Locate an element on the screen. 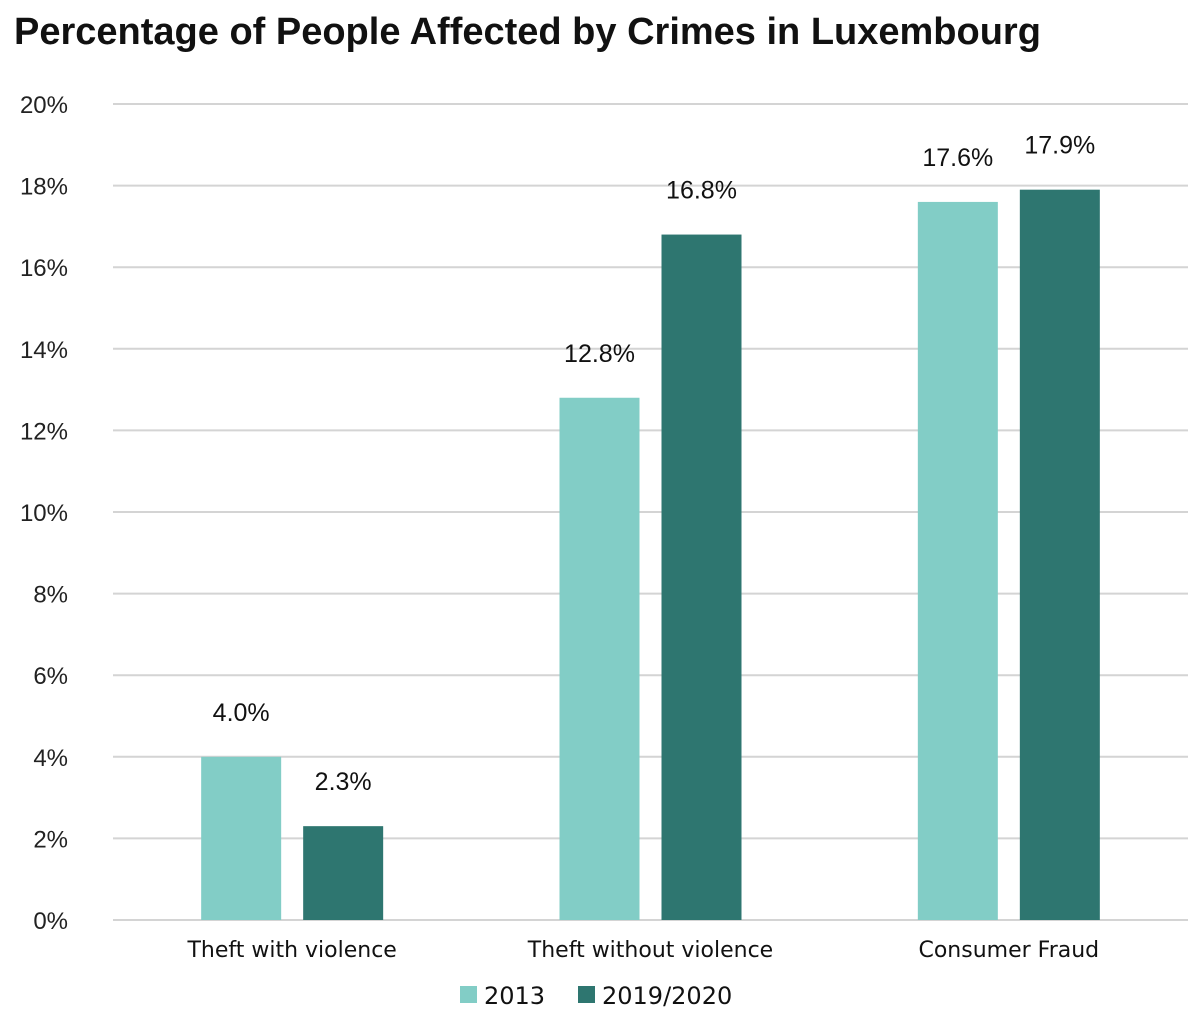  y-axis-tick-labels: 0% 2% 4% 6% 8% 10% 12% 14% 16% 18% 20% is located at coordinates (44, 513).